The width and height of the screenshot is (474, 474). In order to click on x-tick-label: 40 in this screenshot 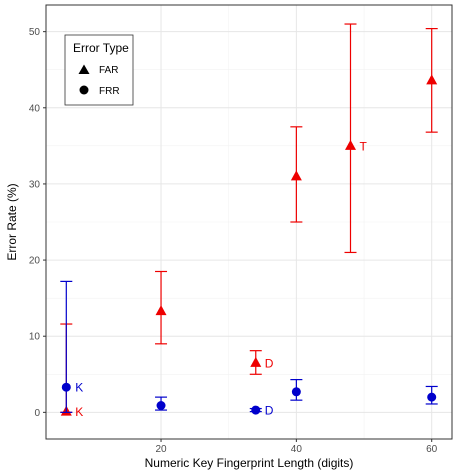, I will do `click(297, 449)`.